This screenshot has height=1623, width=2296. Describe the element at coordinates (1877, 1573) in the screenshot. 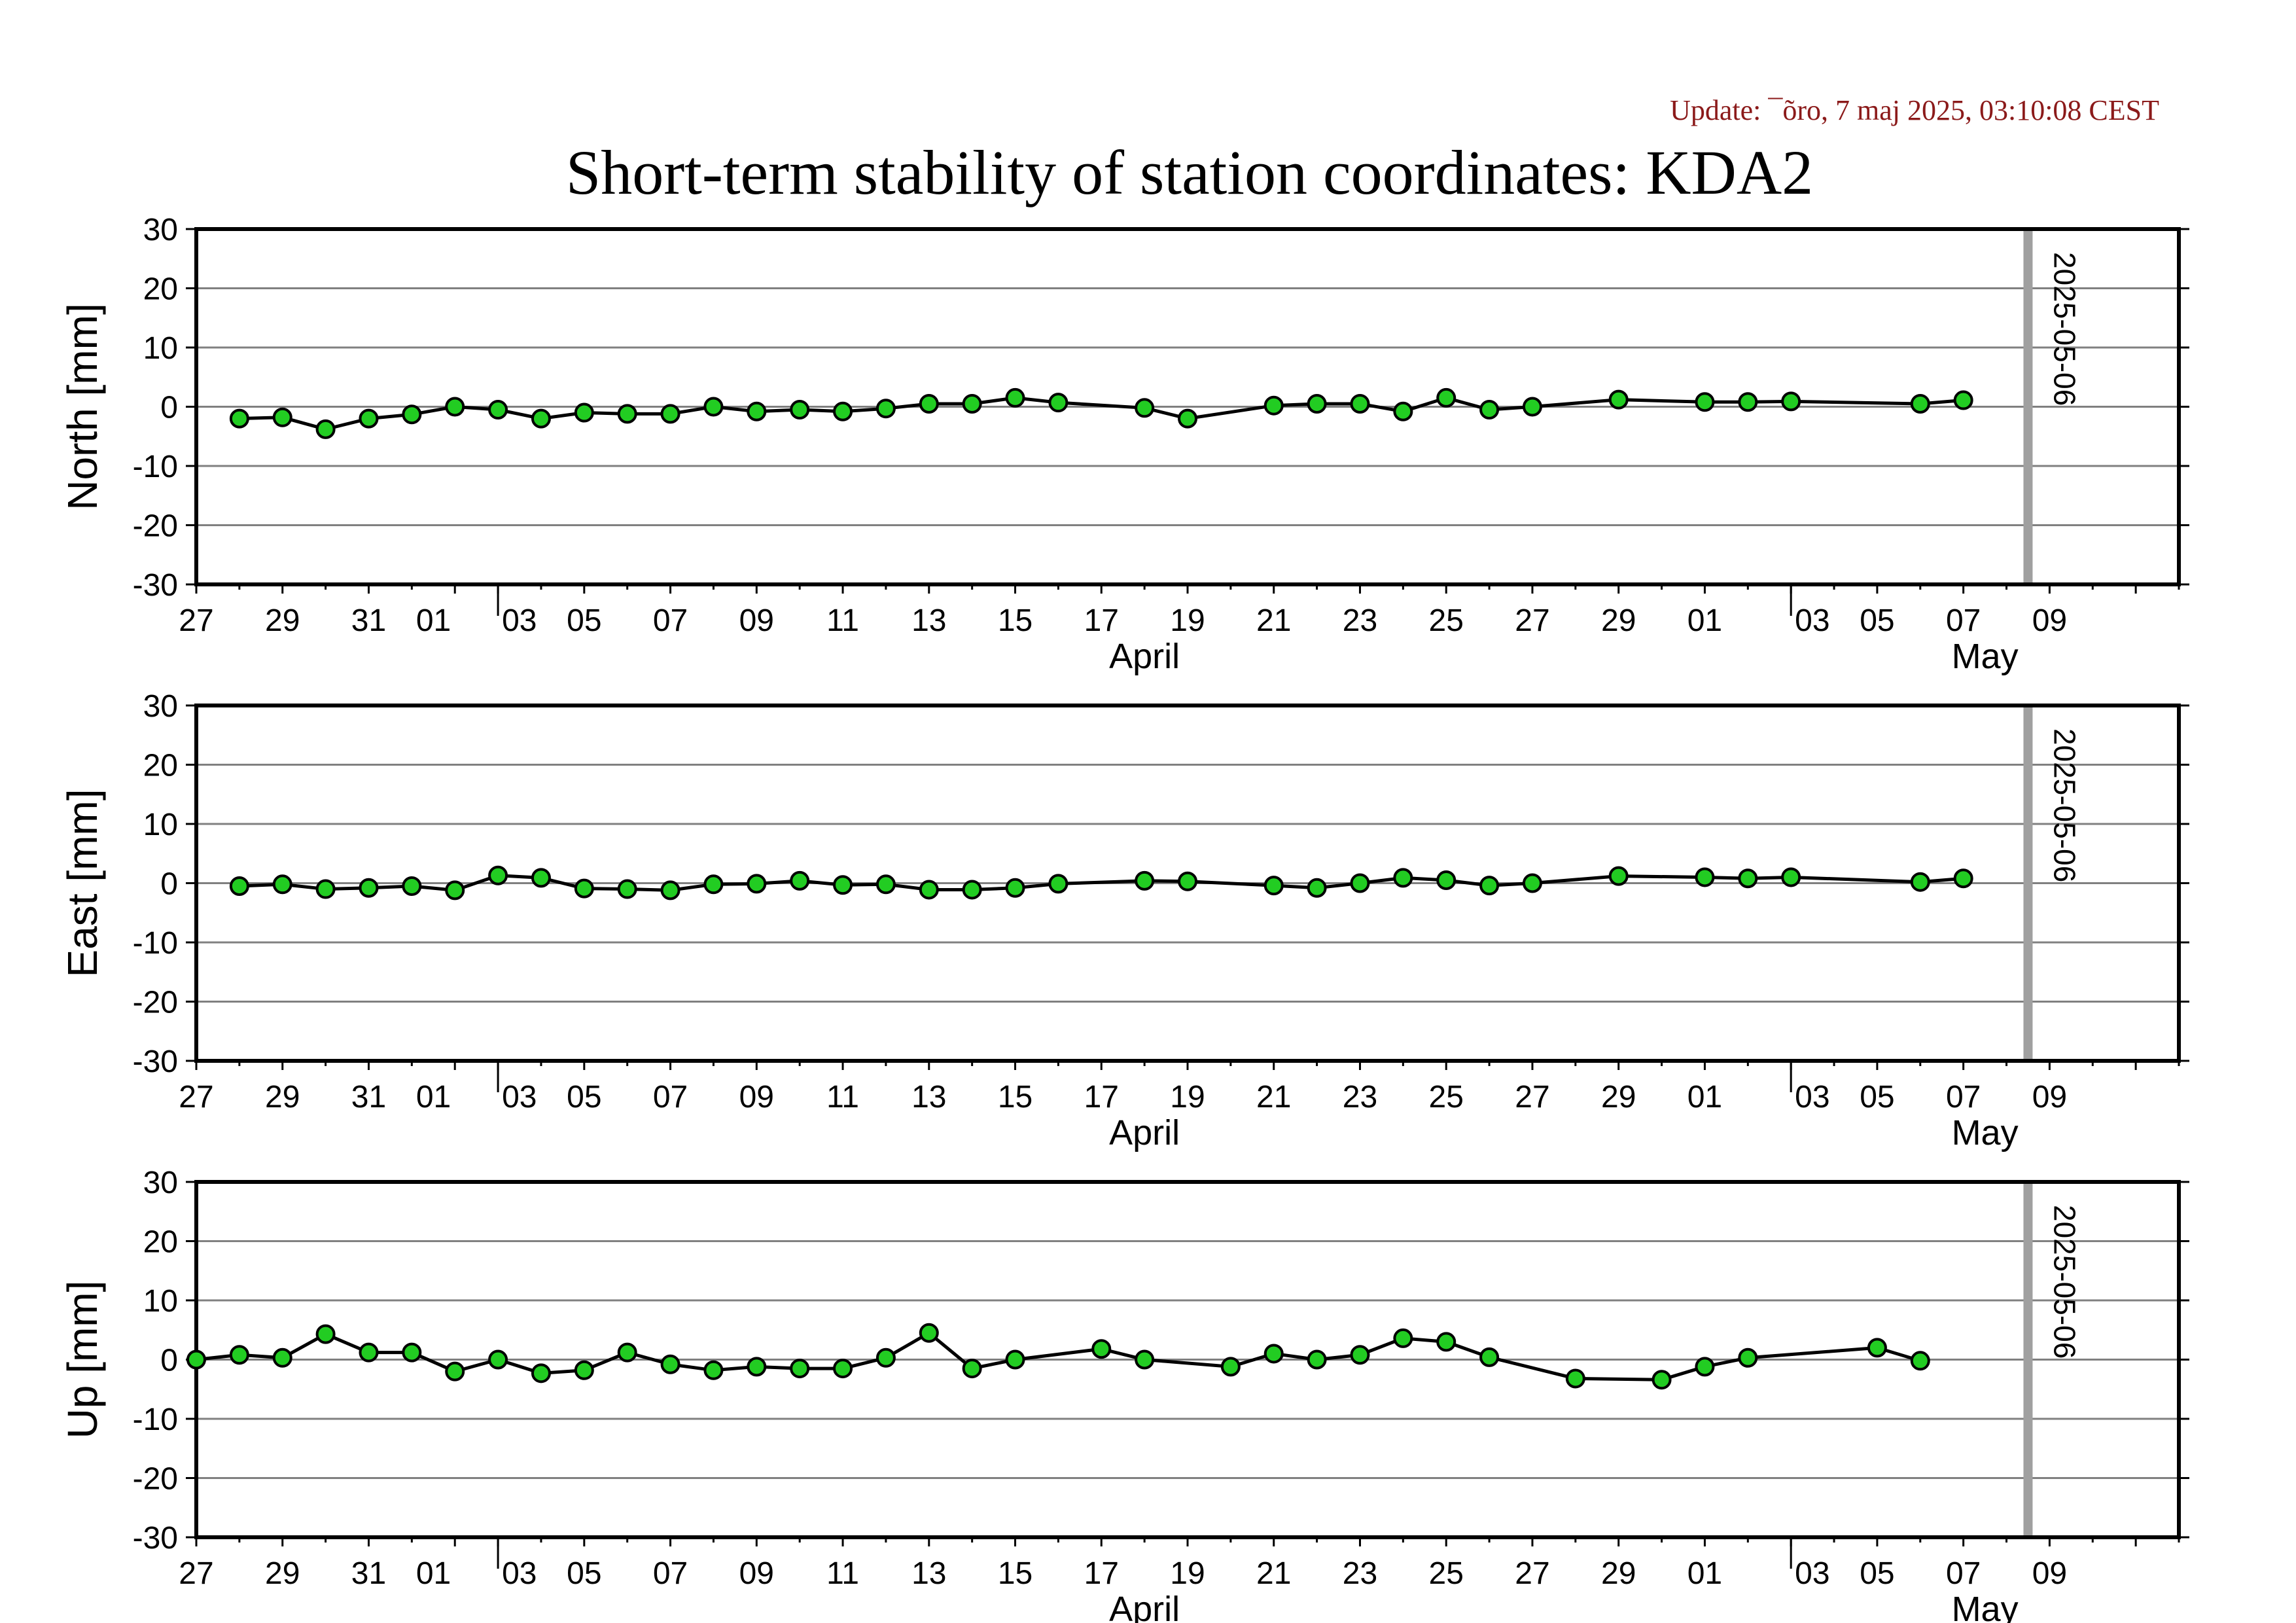

I see `x-tick-label: 05` at that location.